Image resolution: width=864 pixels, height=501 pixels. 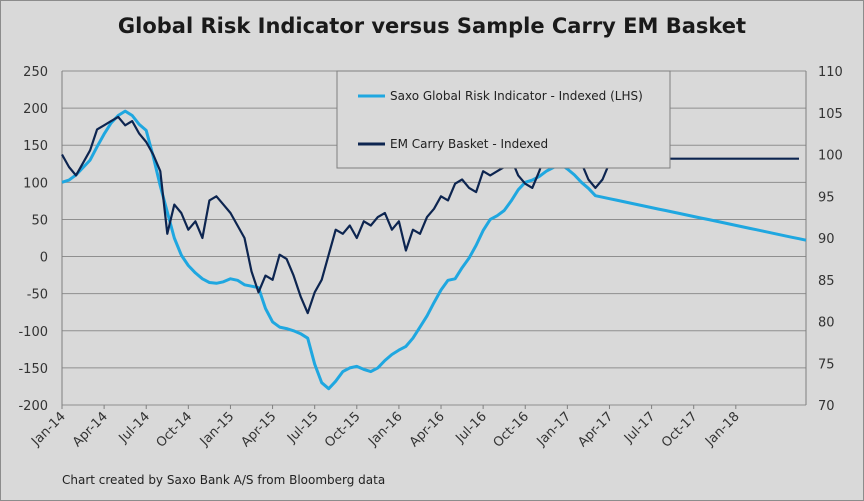 I want to click on x-tick-label: Oct-17, so click(x=680, y=430).